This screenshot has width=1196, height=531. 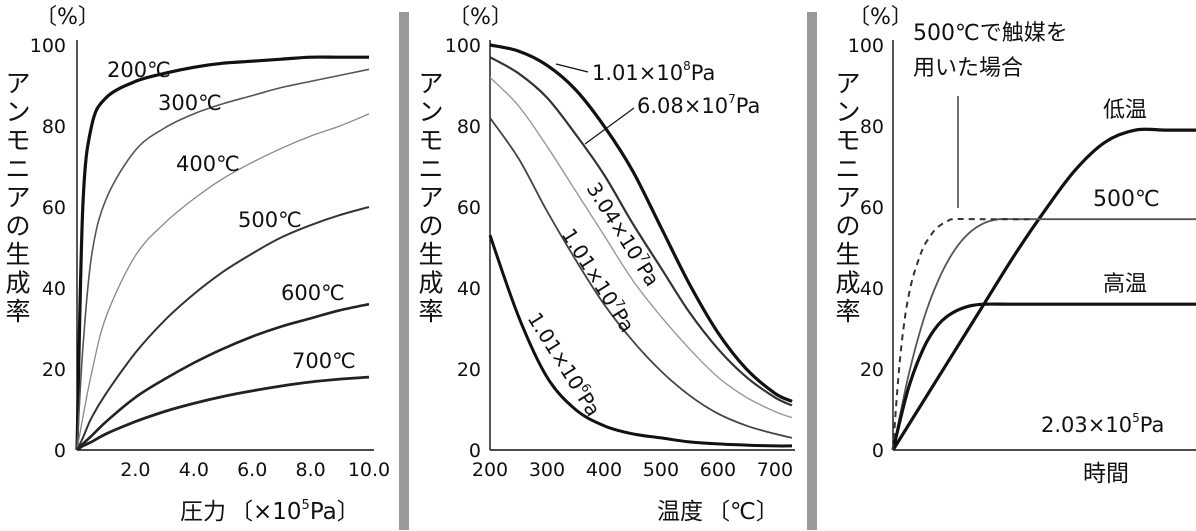 I want to click on p2-y-tick-label: 20, so click(x=469, y=370).